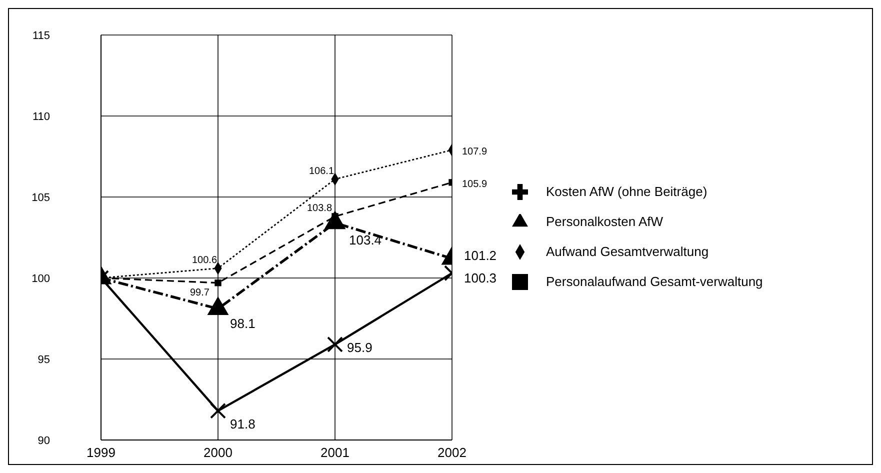  Describe the element at coordinates (41, 36) in the screenshot. I see `y-tick-label: 115` at that location.